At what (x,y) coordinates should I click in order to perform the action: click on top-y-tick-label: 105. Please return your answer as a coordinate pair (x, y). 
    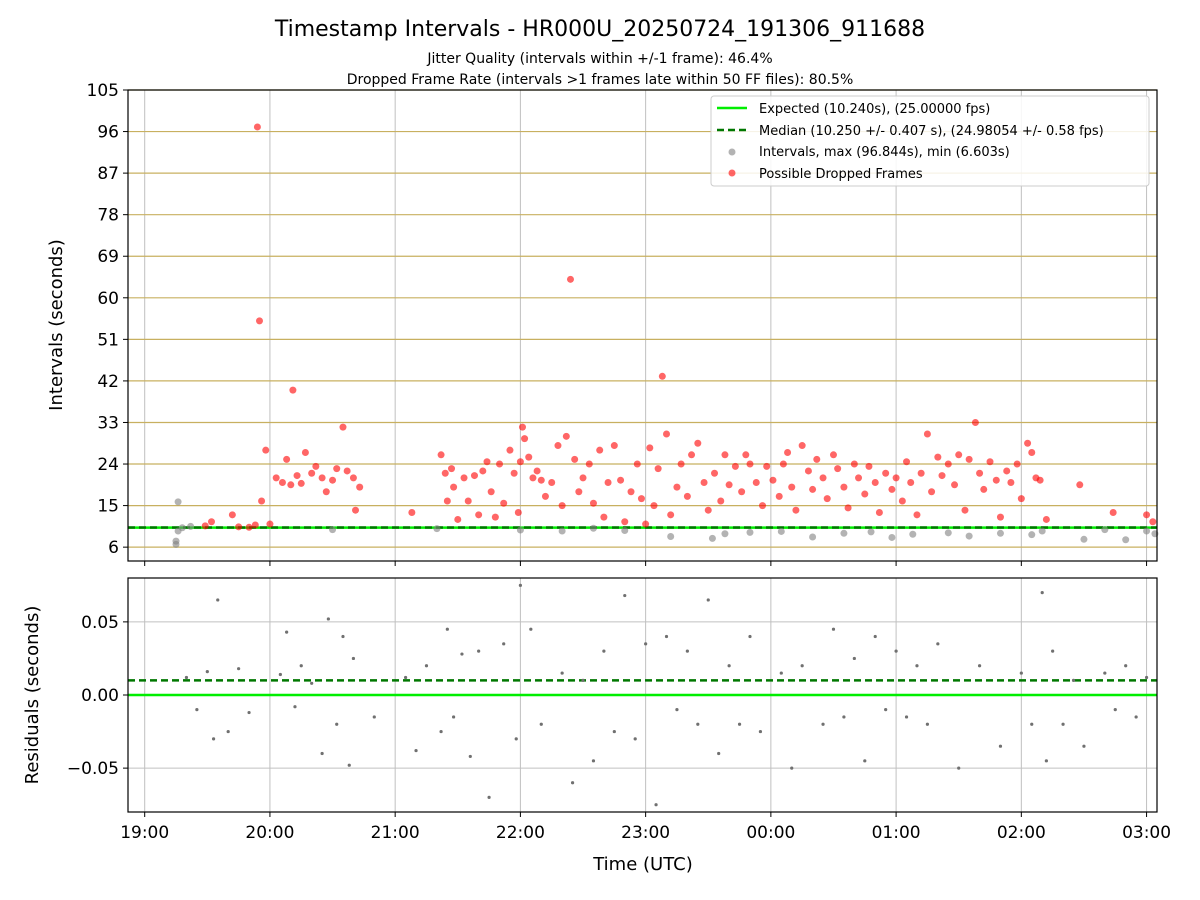
    Looking at the image, I should click on (103, 91).